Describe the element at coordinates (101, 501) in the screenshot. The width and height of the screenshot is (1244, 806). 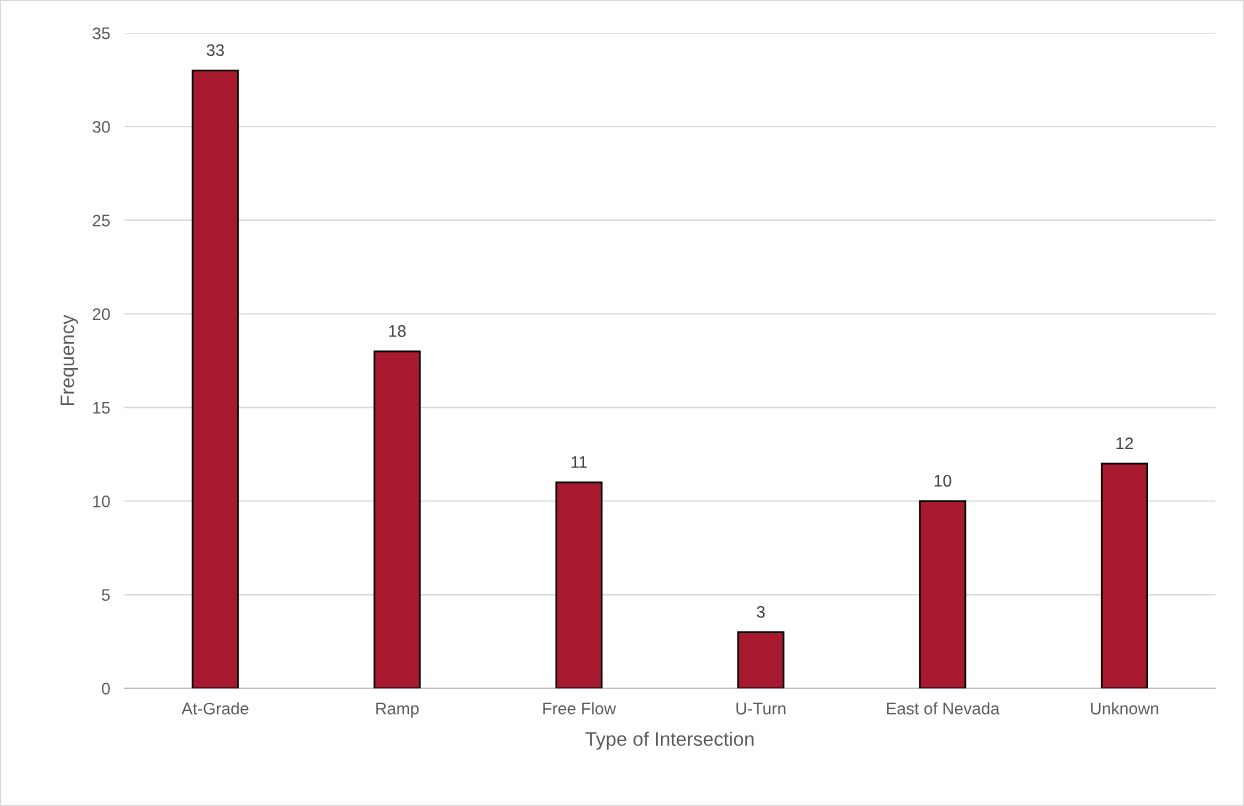
I see `y-tick-label: 10` at that location.